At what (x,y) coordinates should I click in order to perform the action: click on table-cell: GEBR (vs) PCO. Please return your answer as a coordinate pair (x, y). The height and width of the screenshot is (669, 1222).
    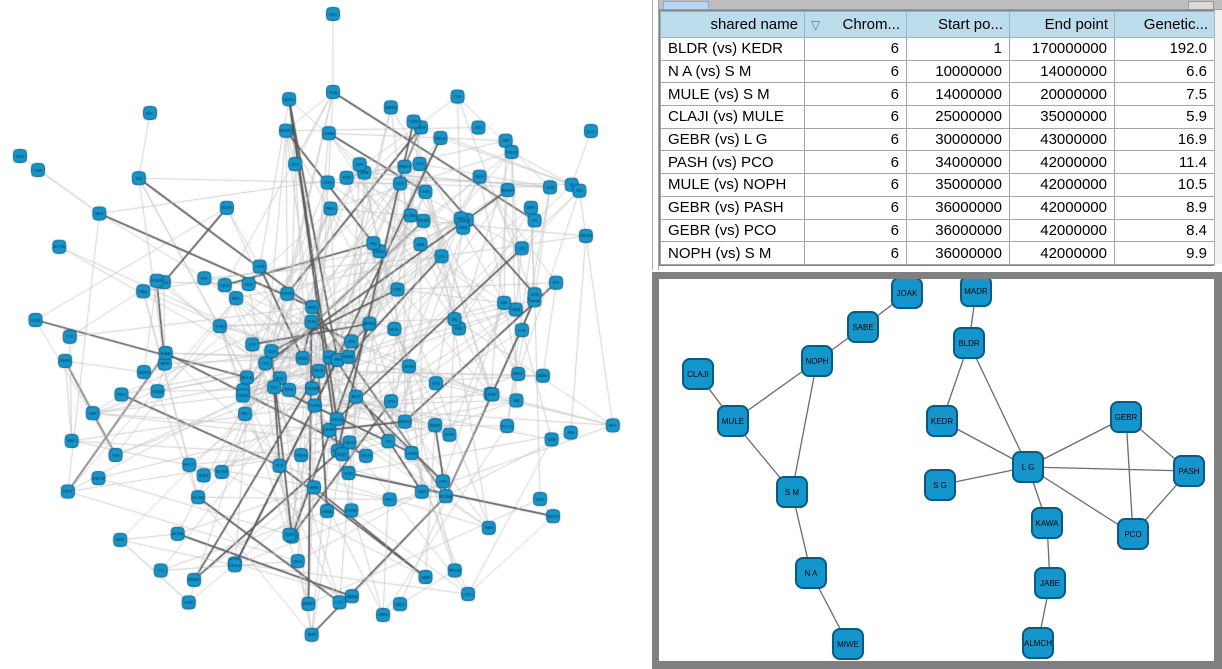
    Looking at the image, I should click on (732, 230).